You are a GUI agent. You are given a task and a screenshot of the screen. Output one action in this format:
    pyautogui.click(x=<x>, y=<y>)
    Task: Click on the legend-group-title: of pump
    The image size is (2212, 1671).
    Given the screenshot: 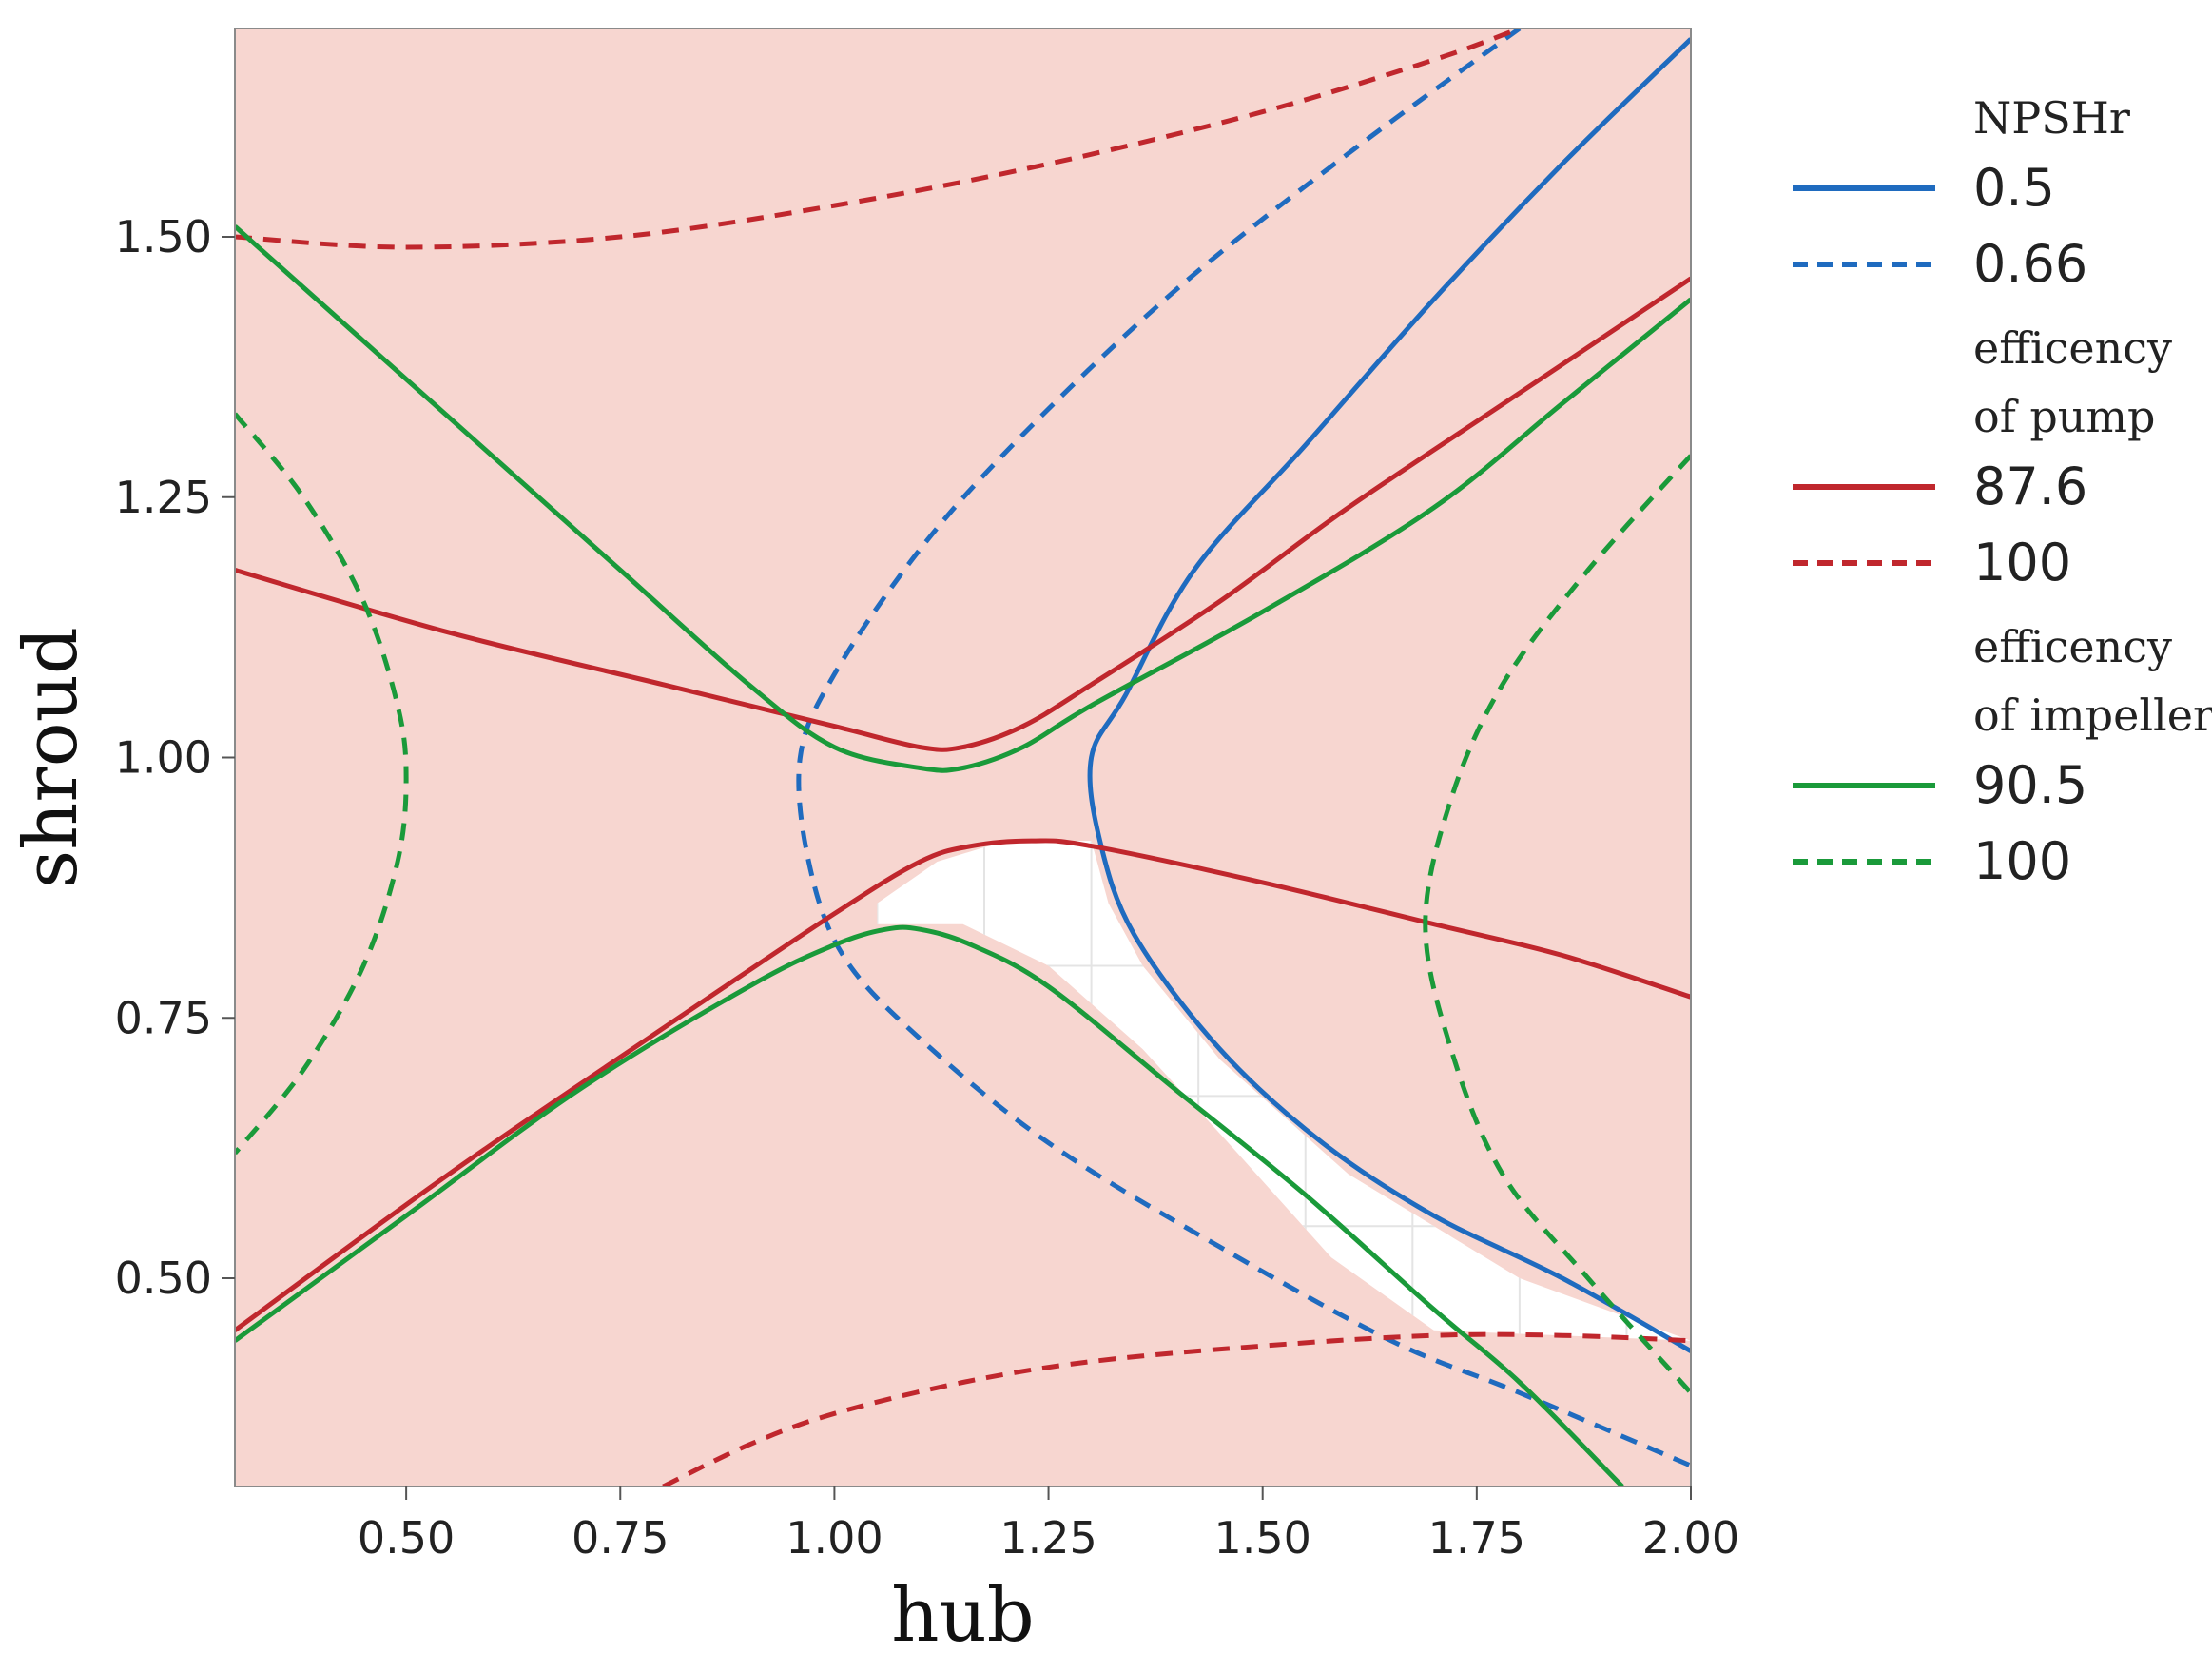 What is the action you would take?
    pyautogui.click(x=2064, y=416)
    